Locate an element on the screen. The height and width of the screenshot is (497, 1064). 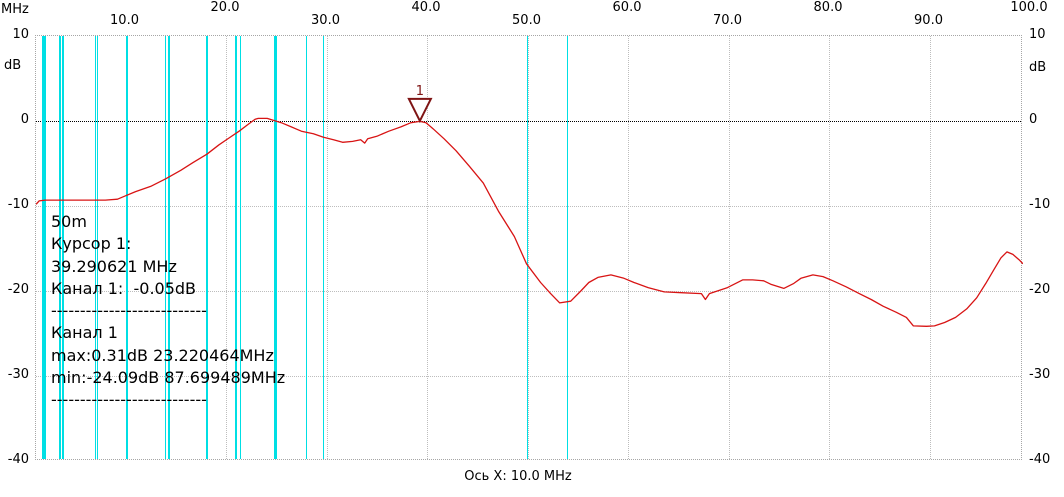
readout-line: max:0.31dB 23.220464MHz is located at coordinates (162, 355).